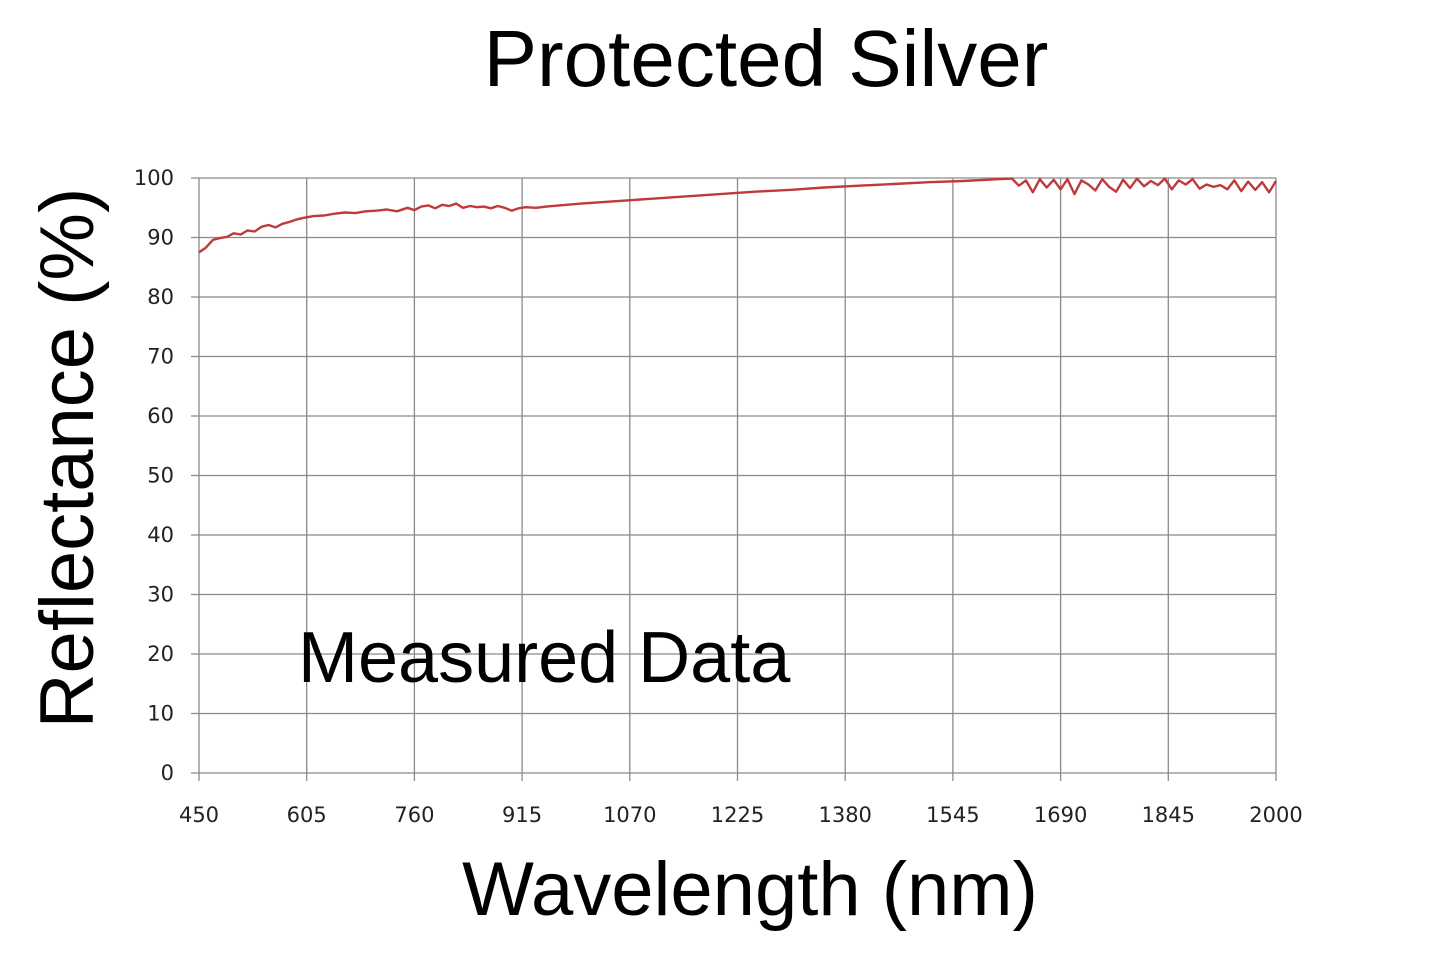 This screenshot has height=963, width=1445. I want to click on y-tick-label: 100, so click(154, 178).